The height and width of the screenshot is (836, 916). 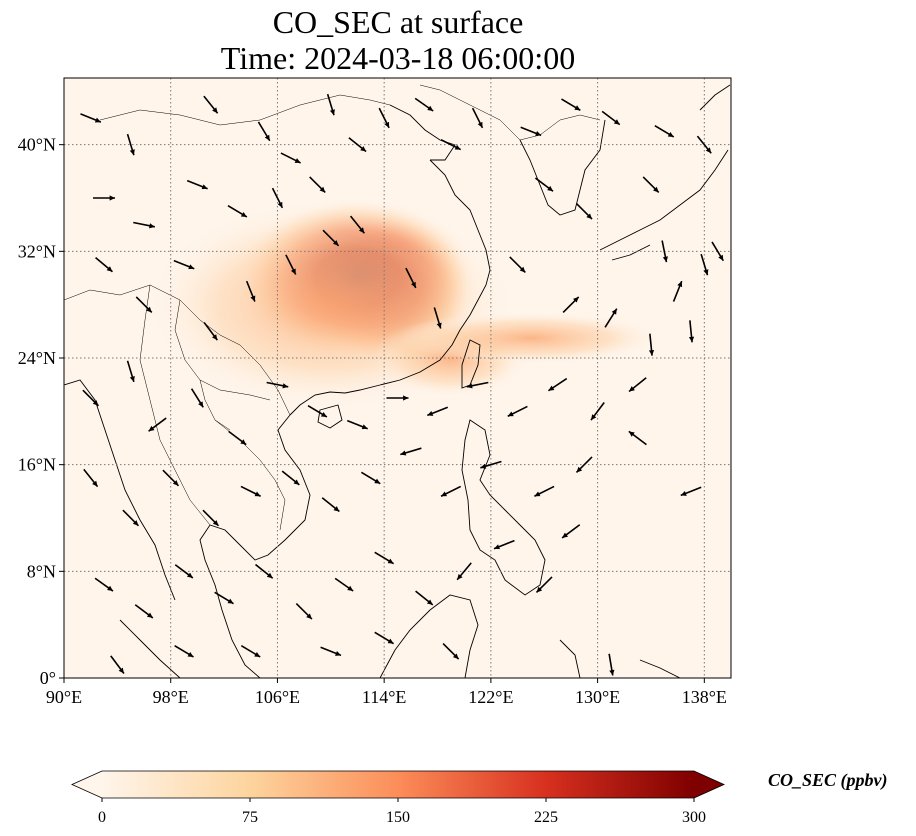 I want to click on colorbar-tick-label: 300, so click(x=694, y=817).